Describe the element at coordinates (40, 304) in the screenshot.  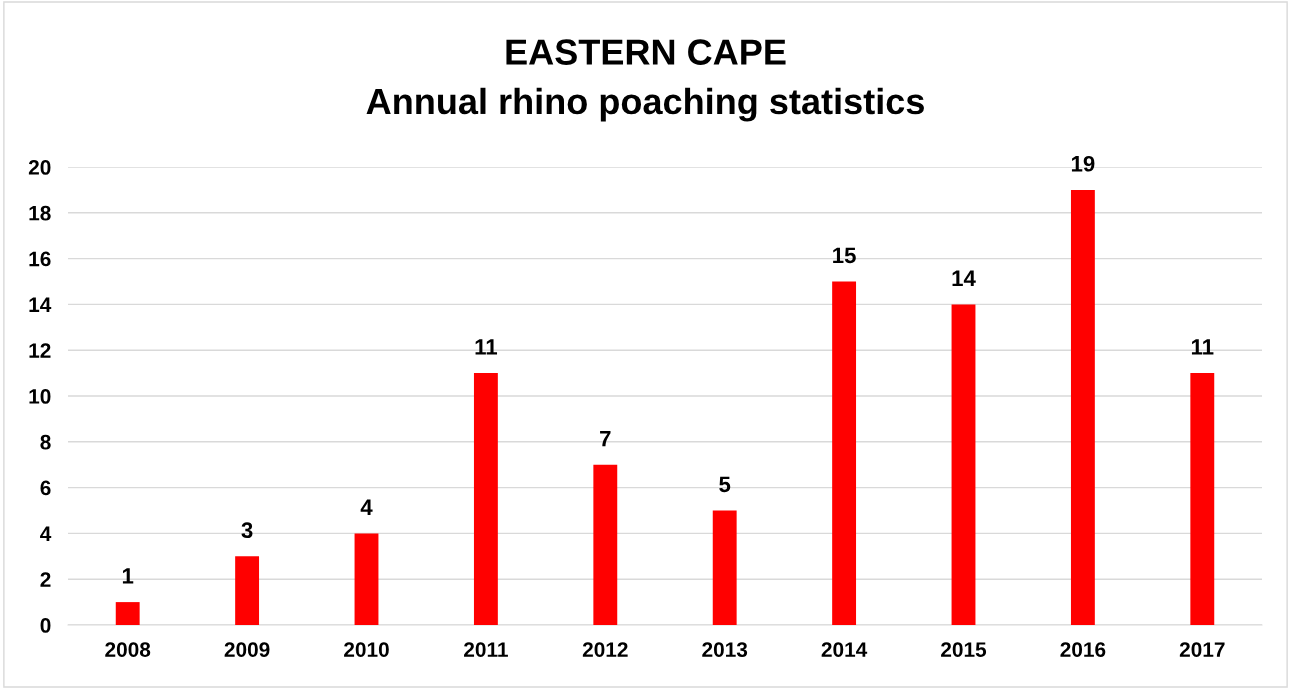
I see `y-tick-label: 14` at that location.